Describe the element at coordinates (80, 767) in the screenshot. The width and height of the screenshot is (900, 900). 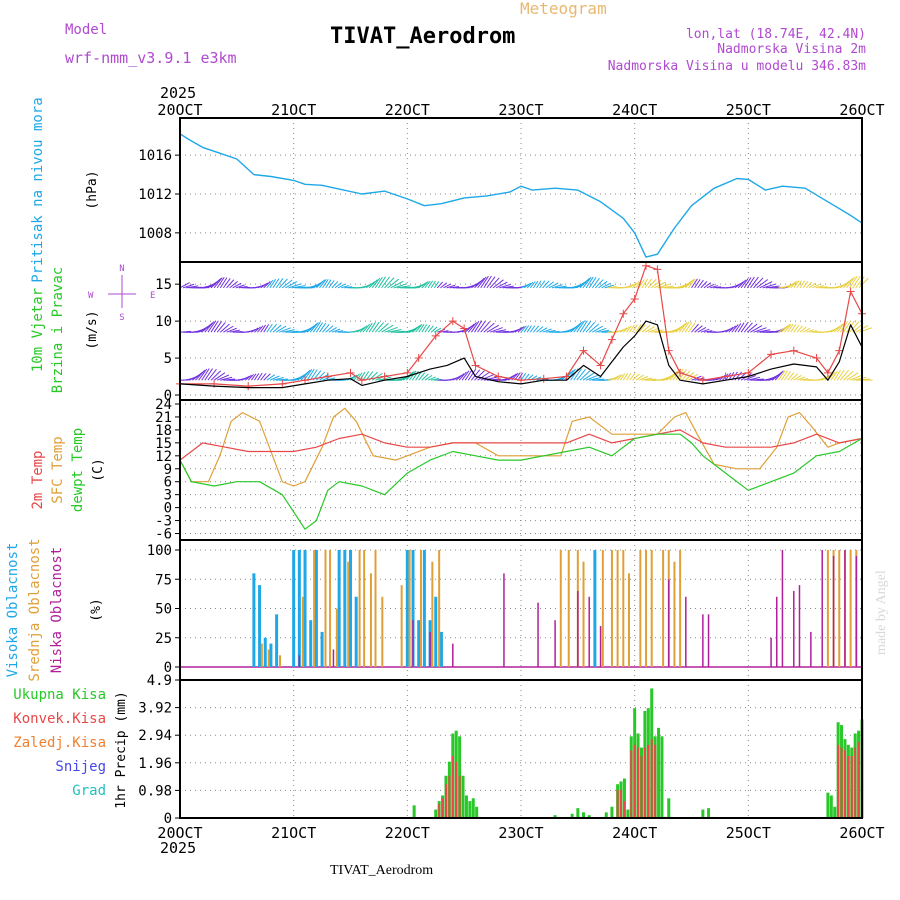
I see `precip-legend-3: Snijeg` at that location.